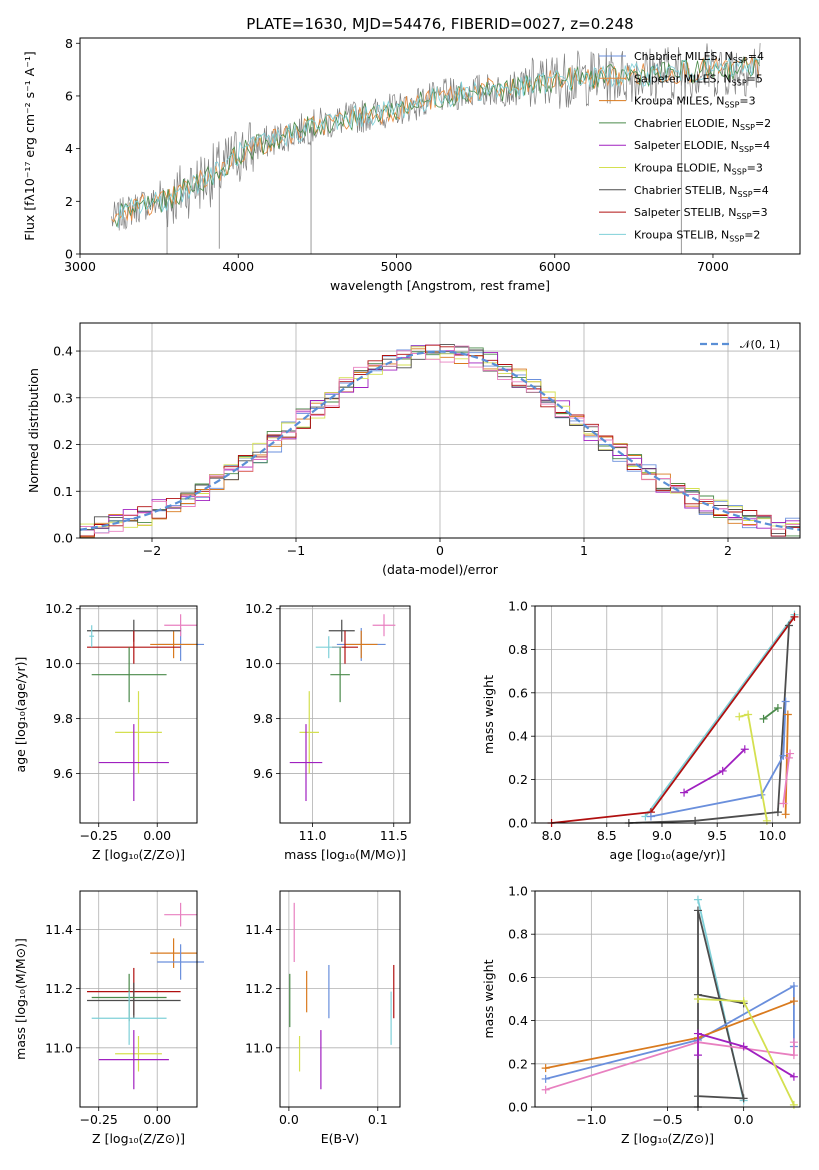 The width and height of the screenshot is (819, 1170). I want to click on y-tick-label: 0.1, so click(63, 491).